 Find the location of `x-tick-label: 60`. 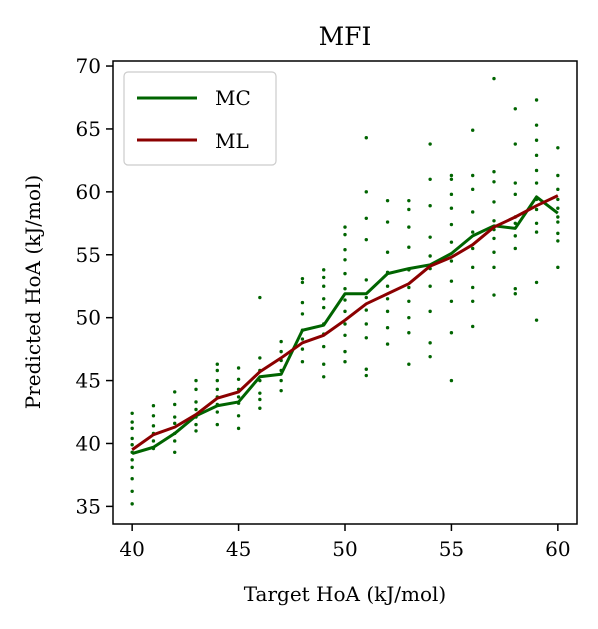

x-tick-label: 60 is located at coordinates (557, 549).